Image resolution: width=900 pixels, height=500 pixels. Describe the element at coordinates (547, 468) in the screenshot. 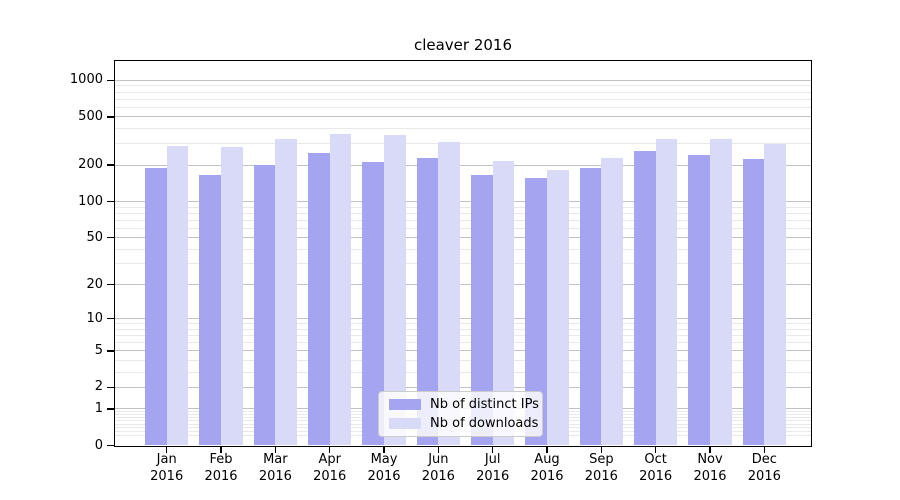

I see `x-tick-label: Aug 2016` at that location.